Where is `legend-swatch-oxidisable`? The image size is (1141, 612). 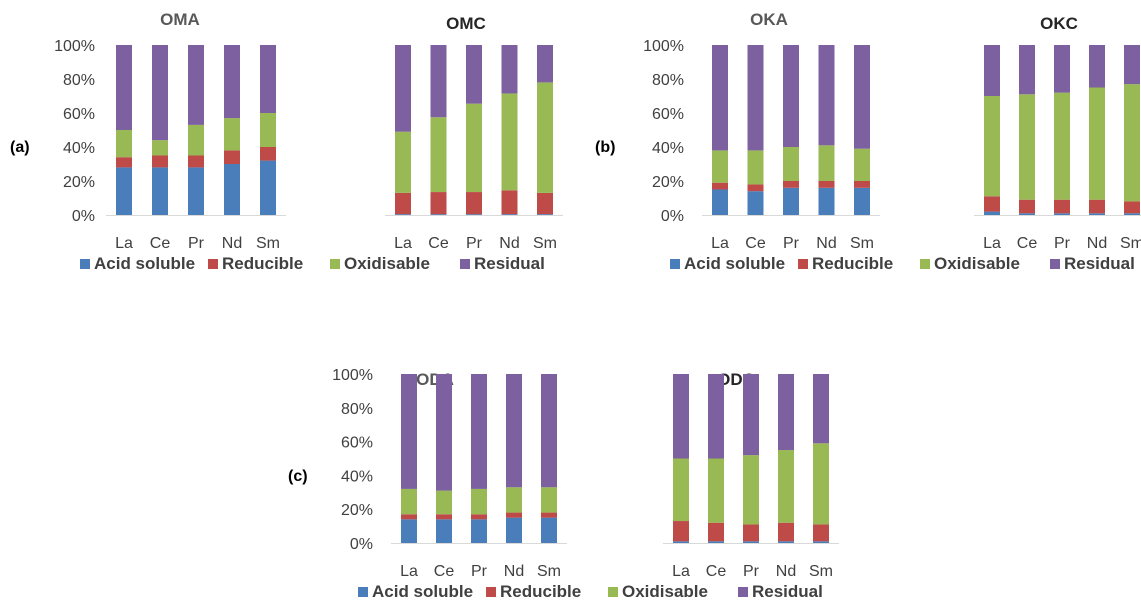 legend-swatch-oxidisable is located at coordinates (335, 264).